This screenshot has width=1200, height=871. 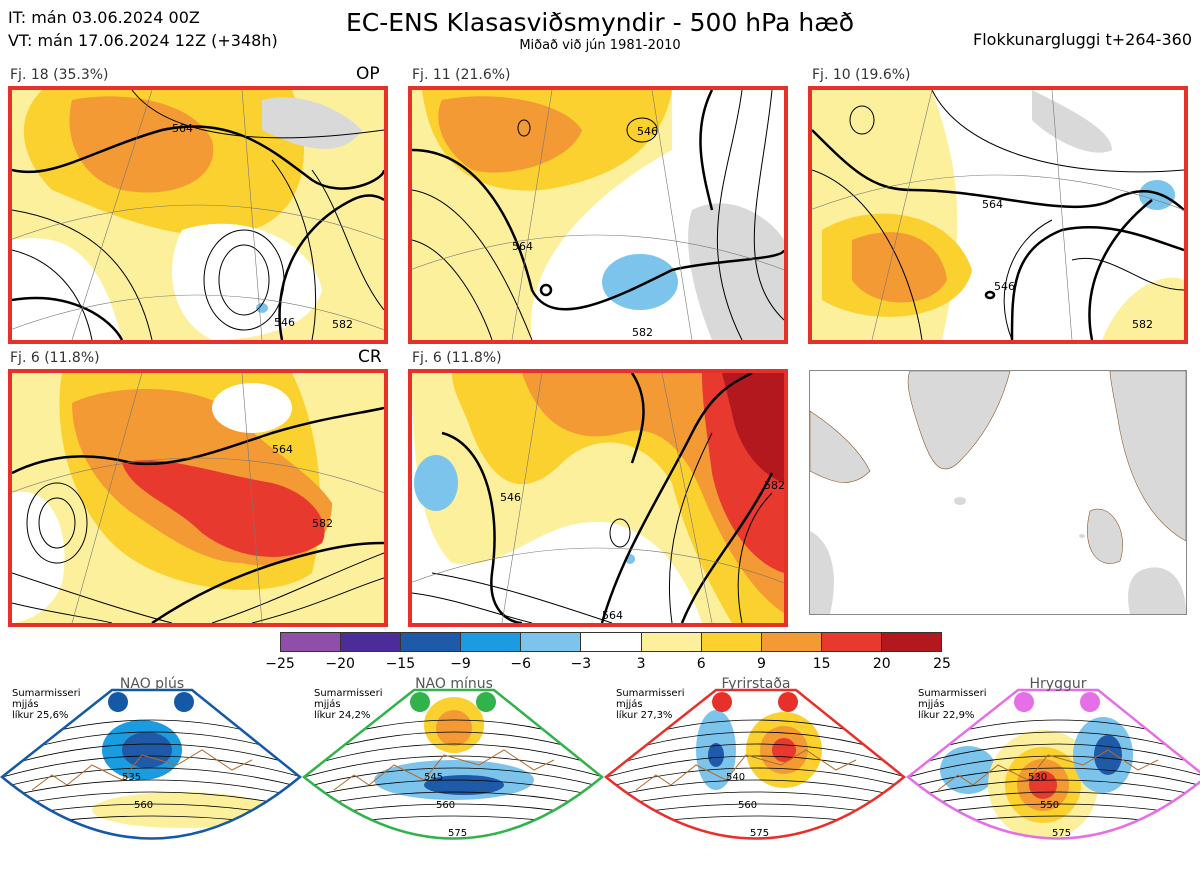 What do you see at coordinates (581, 664) in the screenshot?
I see `colorbar-tick-label: −3` at bounding box center [581, 664].